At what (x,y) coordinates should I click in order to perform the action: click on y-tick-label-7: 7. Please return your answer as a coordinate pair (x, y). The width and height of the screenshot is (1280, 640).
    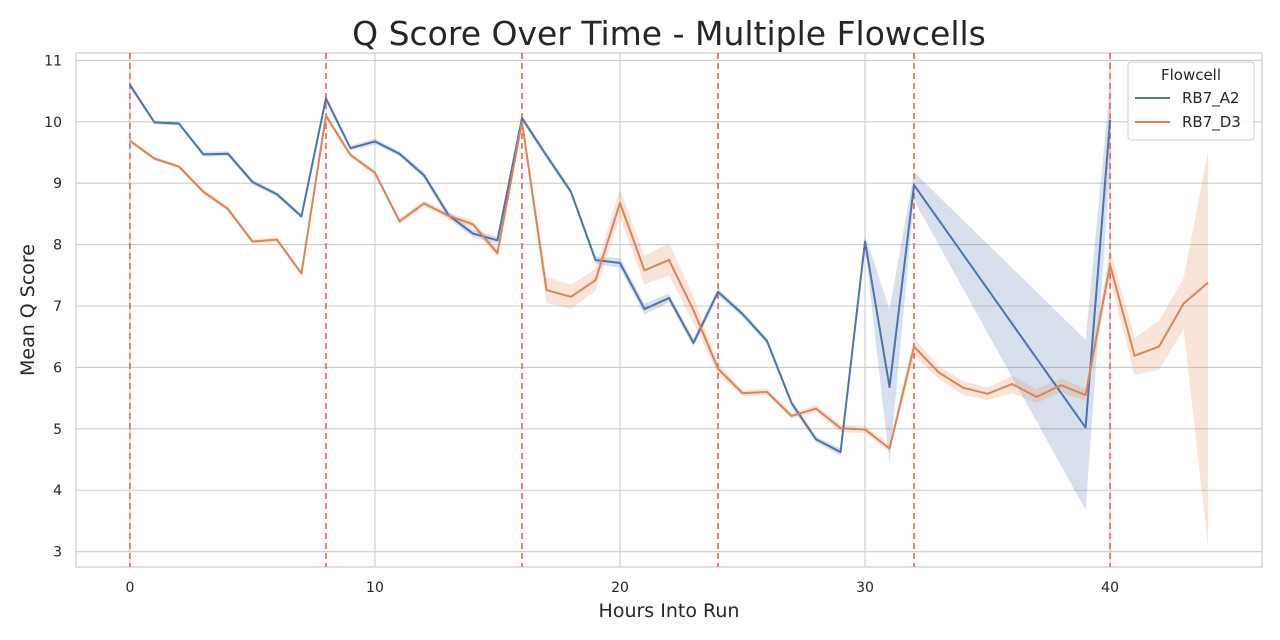
    Looking at the image, I should click on (57, 307).